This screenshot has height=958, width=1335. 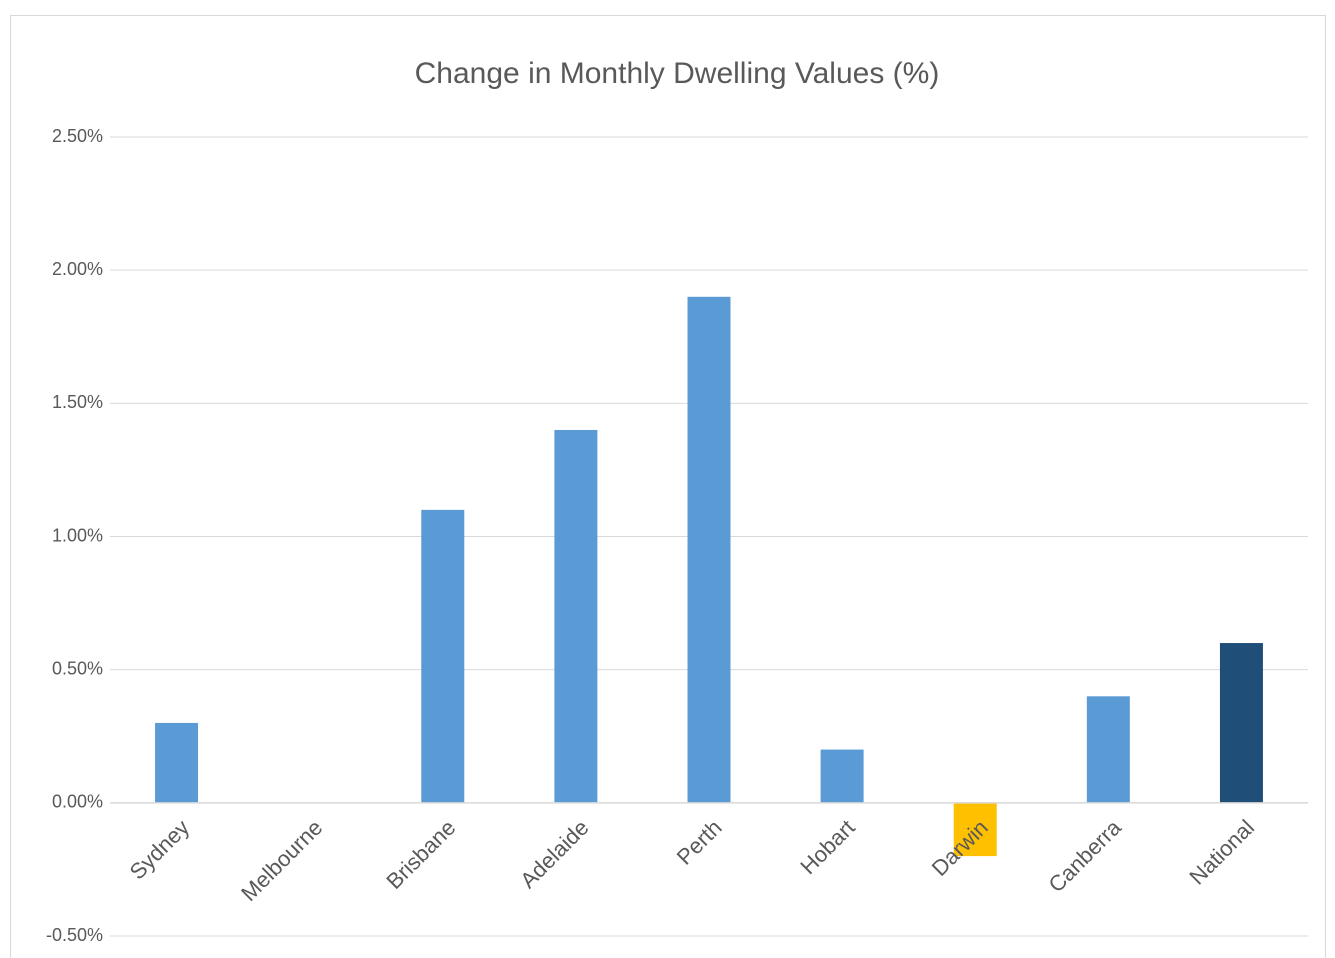 I want to click on y-tick-label: 1.00%, so click(x=77, y=535).